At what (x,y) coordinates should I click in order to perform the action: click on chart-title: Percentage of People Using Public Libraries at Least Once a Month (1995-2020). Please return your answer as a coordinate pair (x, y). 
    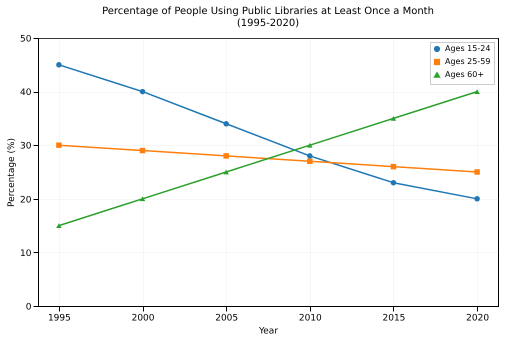
    Looking at the image, I should click on (268, 17).